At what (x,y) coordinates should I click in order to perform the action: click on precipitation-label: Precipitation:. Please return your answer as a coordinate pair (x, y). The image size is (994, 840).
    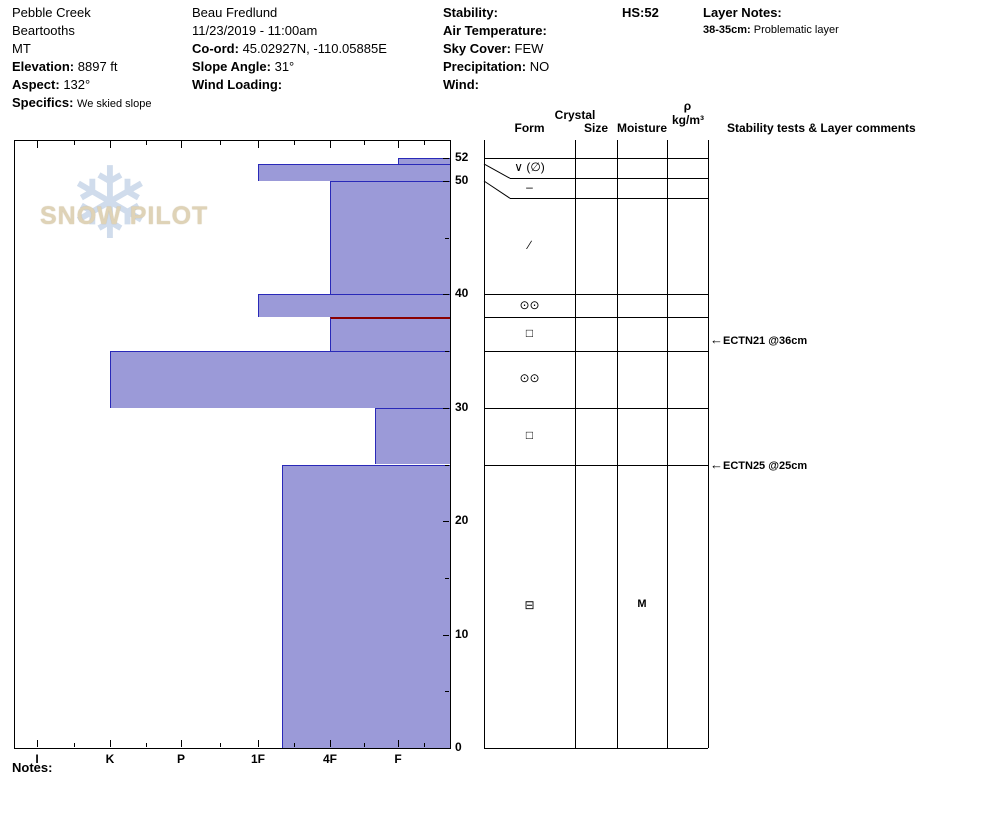
    Looking at the image, I should click on (485, 66).